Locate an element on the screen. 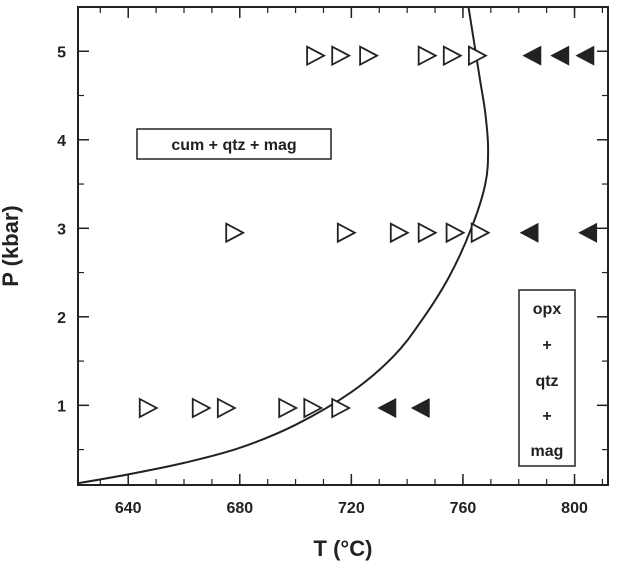 Image resolution: width=618 pixels, height=567 pixels. y-tick-label: 2 is located at coordinates (61, 318).